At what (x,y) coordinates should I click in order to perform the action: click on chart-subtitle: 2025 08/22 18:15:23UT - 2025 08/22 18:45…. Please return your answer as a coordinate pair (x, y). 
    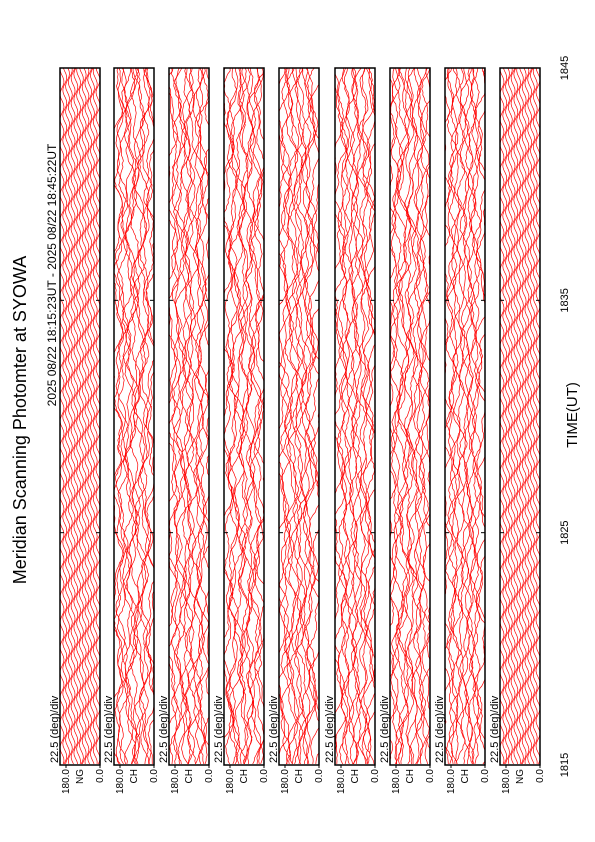
    Looking at the image, I should click on (52, 274).